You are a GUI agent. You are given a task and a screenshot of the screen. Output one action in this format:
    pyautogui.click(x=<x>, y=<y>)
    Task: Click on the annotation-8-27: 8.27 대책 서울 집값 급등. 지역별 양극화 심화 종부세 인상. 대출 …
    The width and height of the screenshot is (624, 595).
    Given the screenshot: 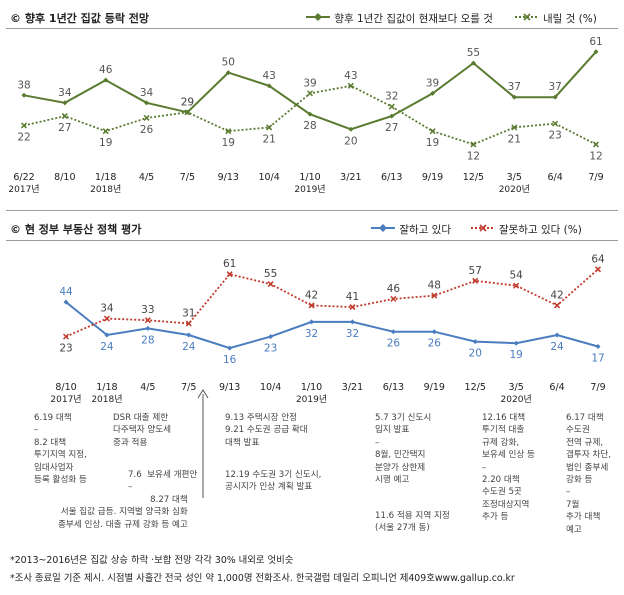 What is the action you would take?
    pyautogui.click(x=123, y=512)
    